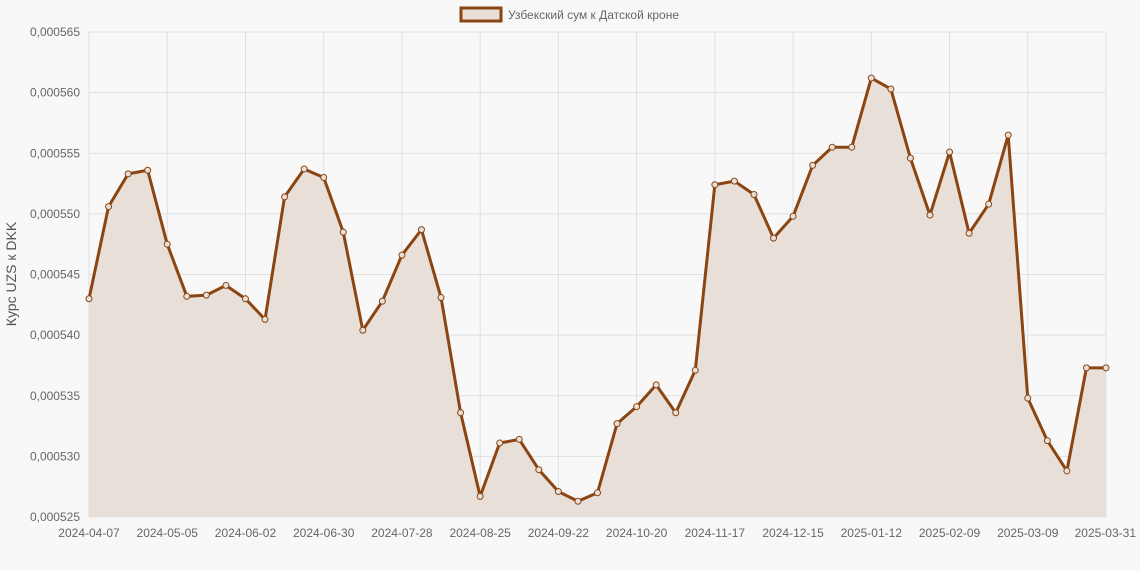  What do you see at coordinates (715, 533) in the screenshot?
I see `x-tick-label: 2024-11-17` at bounding box center [715, 533].